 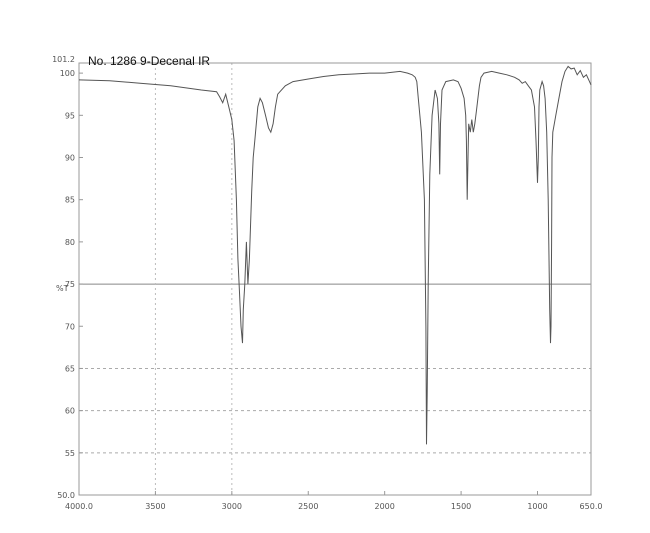 I want to click on y-tick-label: 65, so click(x=70, y=368).